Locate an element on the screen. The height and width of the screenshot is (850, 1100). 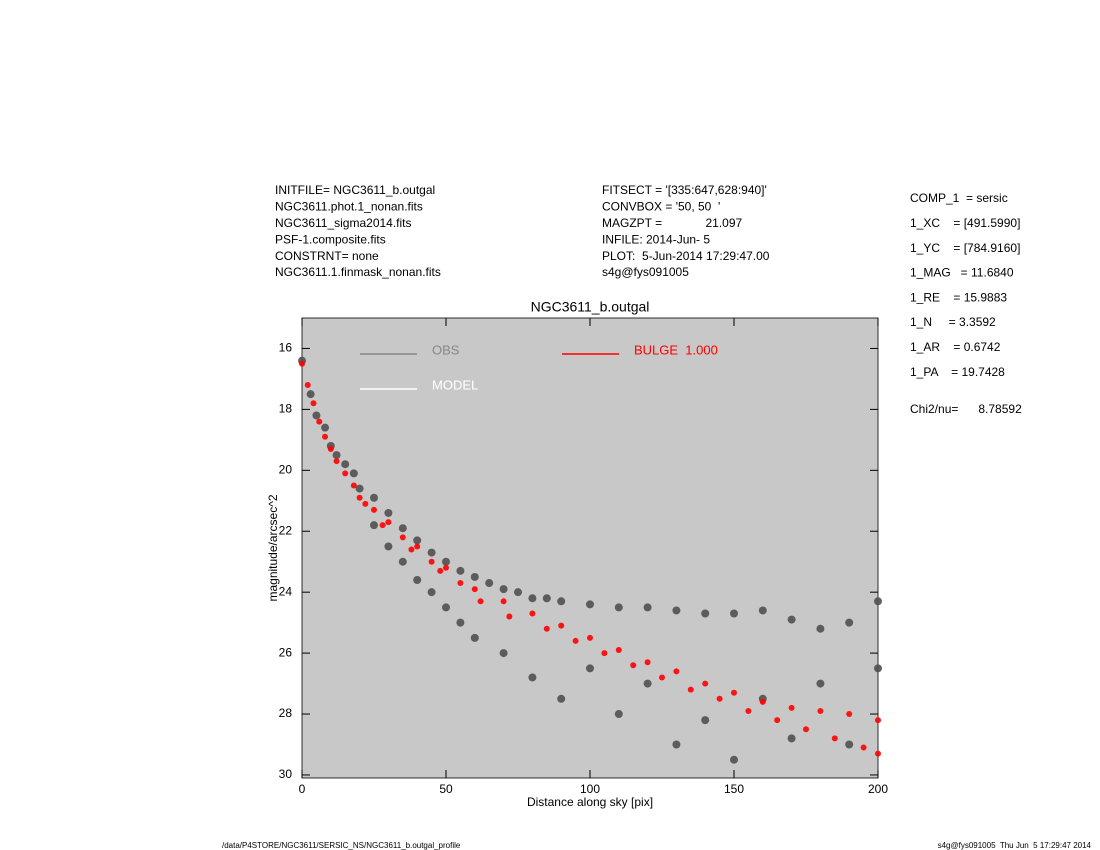
header-line: INFILE: 2014-Jun- 5 is located at coordinates (656, 239).